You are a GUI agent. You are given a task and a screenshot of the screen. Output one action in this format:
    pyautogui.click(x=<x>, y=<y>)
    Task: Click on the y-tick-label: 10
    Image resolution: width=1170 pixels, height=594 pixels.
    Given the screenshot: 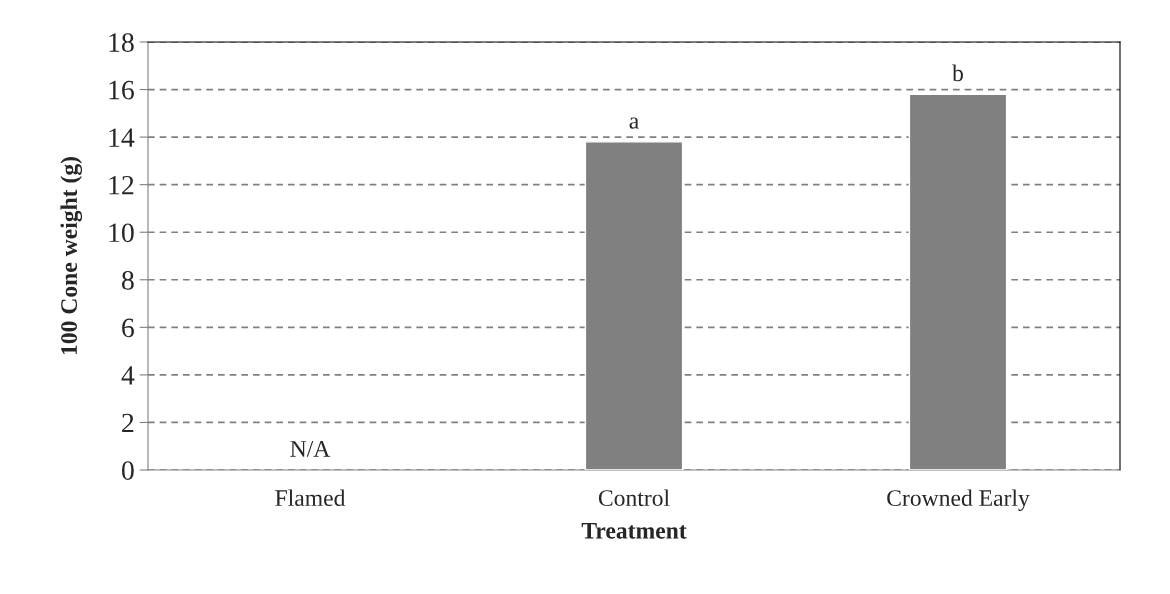 What is the action you would take?
    pyautogui.click(x=121, y=233)
    